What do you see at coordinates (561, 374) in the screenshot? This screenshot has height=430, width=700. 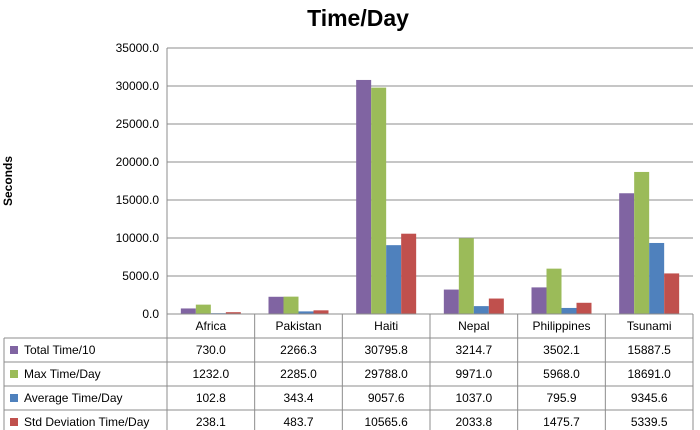 I see `data-label: 5968.0` at bounding box center [561, 374].